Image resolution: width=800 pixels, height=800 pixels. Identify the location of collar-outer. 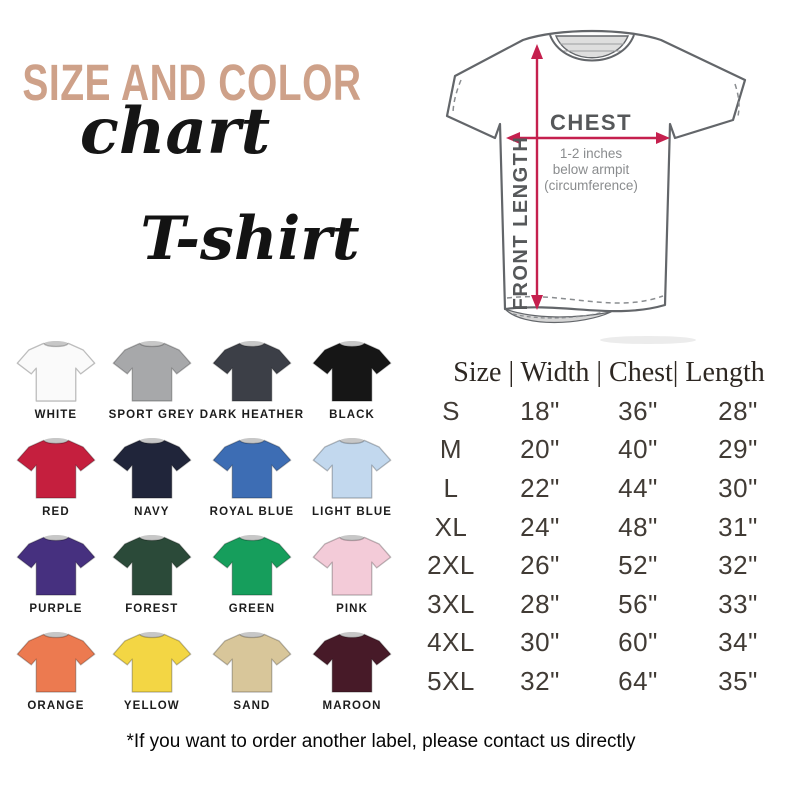
(592, 48).